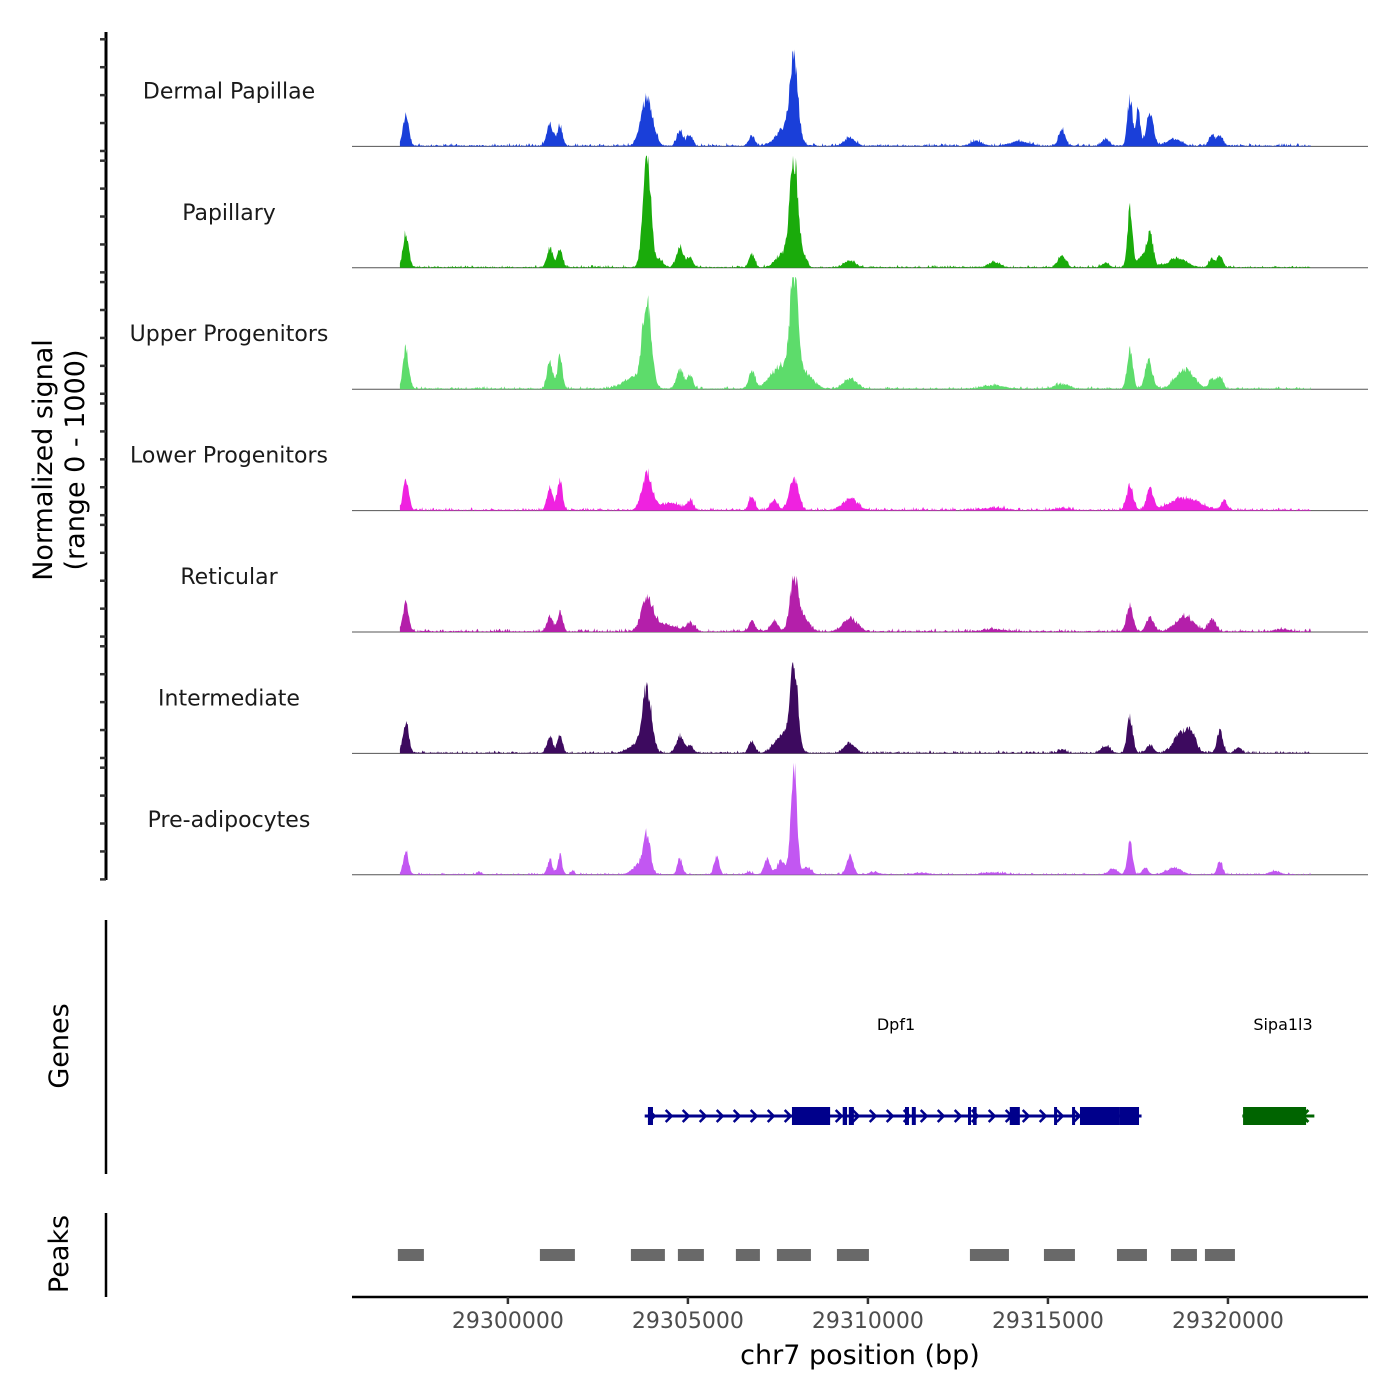 The width and height of the screenshot is (1400, 1400). What do you see at coordinates (1048, 1321) in the screenshot?
I see `x-tick-label: 29315000` at bounding box center [1048, 1321].